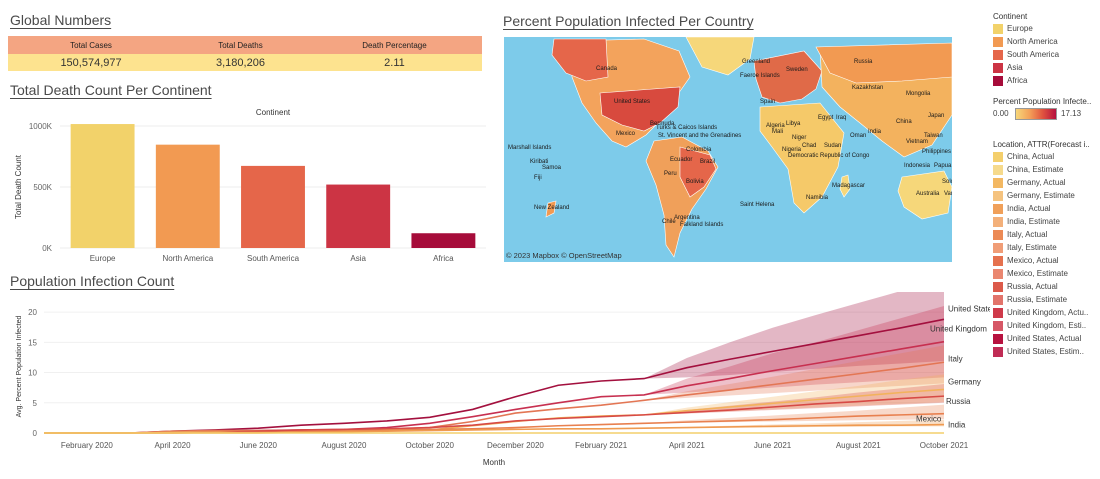  Describe the element at coordinates (792, 150) in the screenshot. I see `map-country-label: Nigeria` at that location.